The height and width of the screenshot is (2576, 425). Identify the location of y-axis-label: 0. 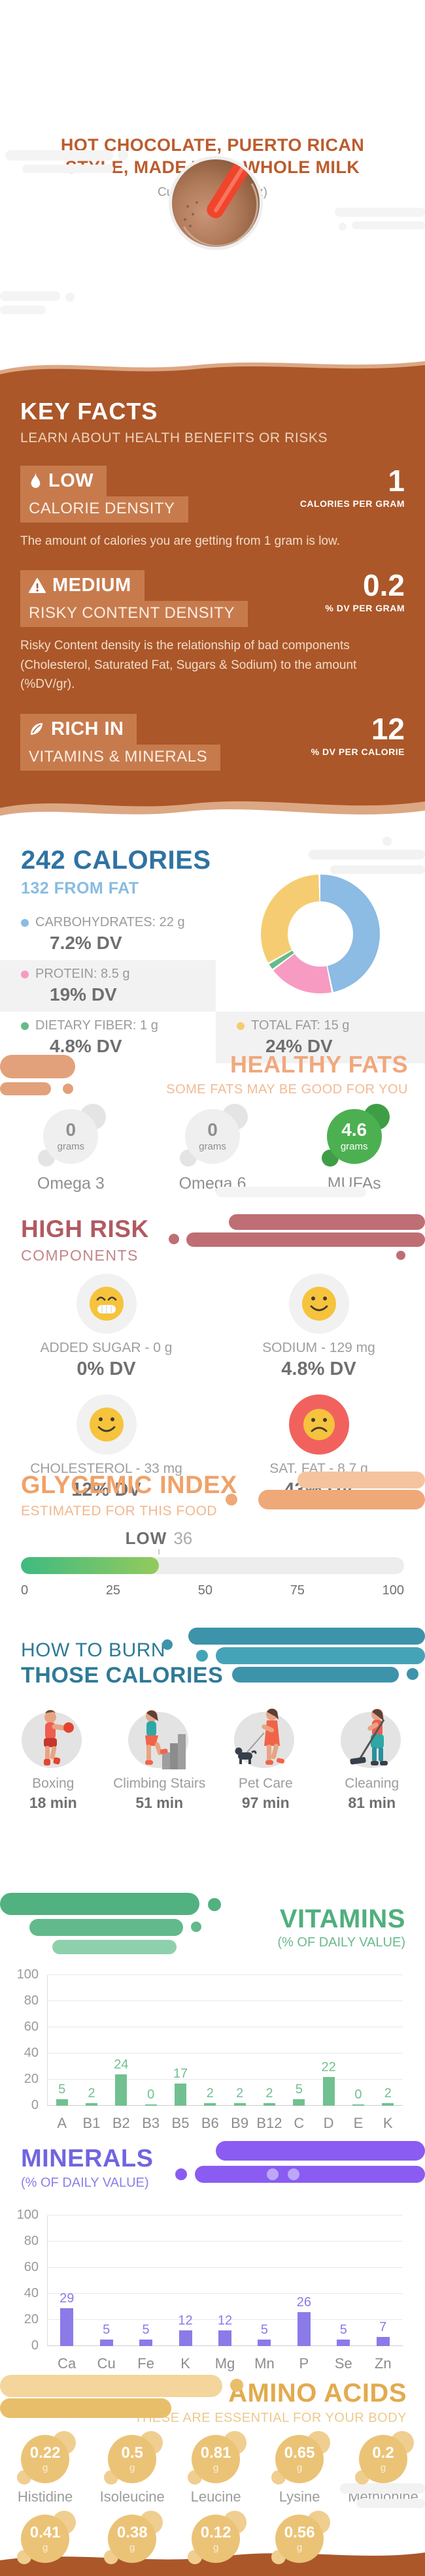
(35, 2345).